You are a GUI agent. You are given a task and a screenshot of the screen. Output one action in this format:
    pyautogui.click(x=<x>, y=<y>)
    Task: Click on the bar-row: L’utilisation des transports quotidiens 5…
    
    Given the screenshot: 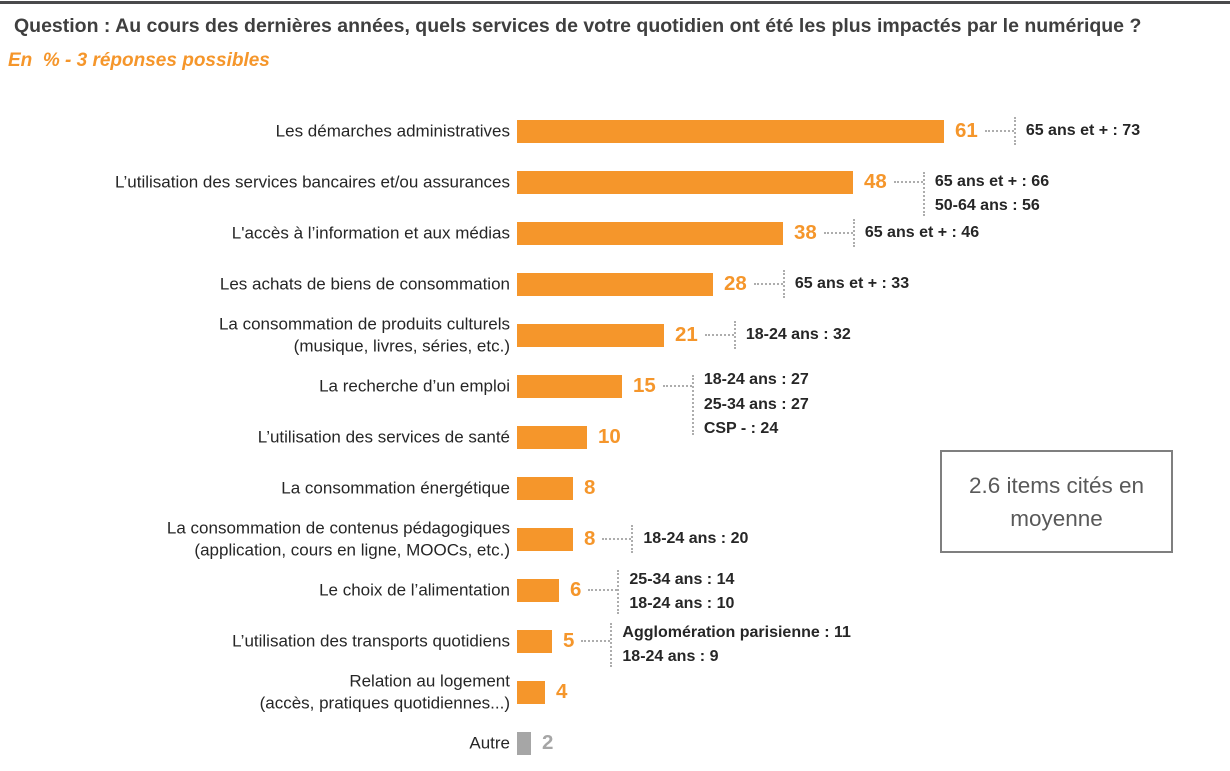 What is the action you would take?
    pyautogui.click(x=615, y=645)
    